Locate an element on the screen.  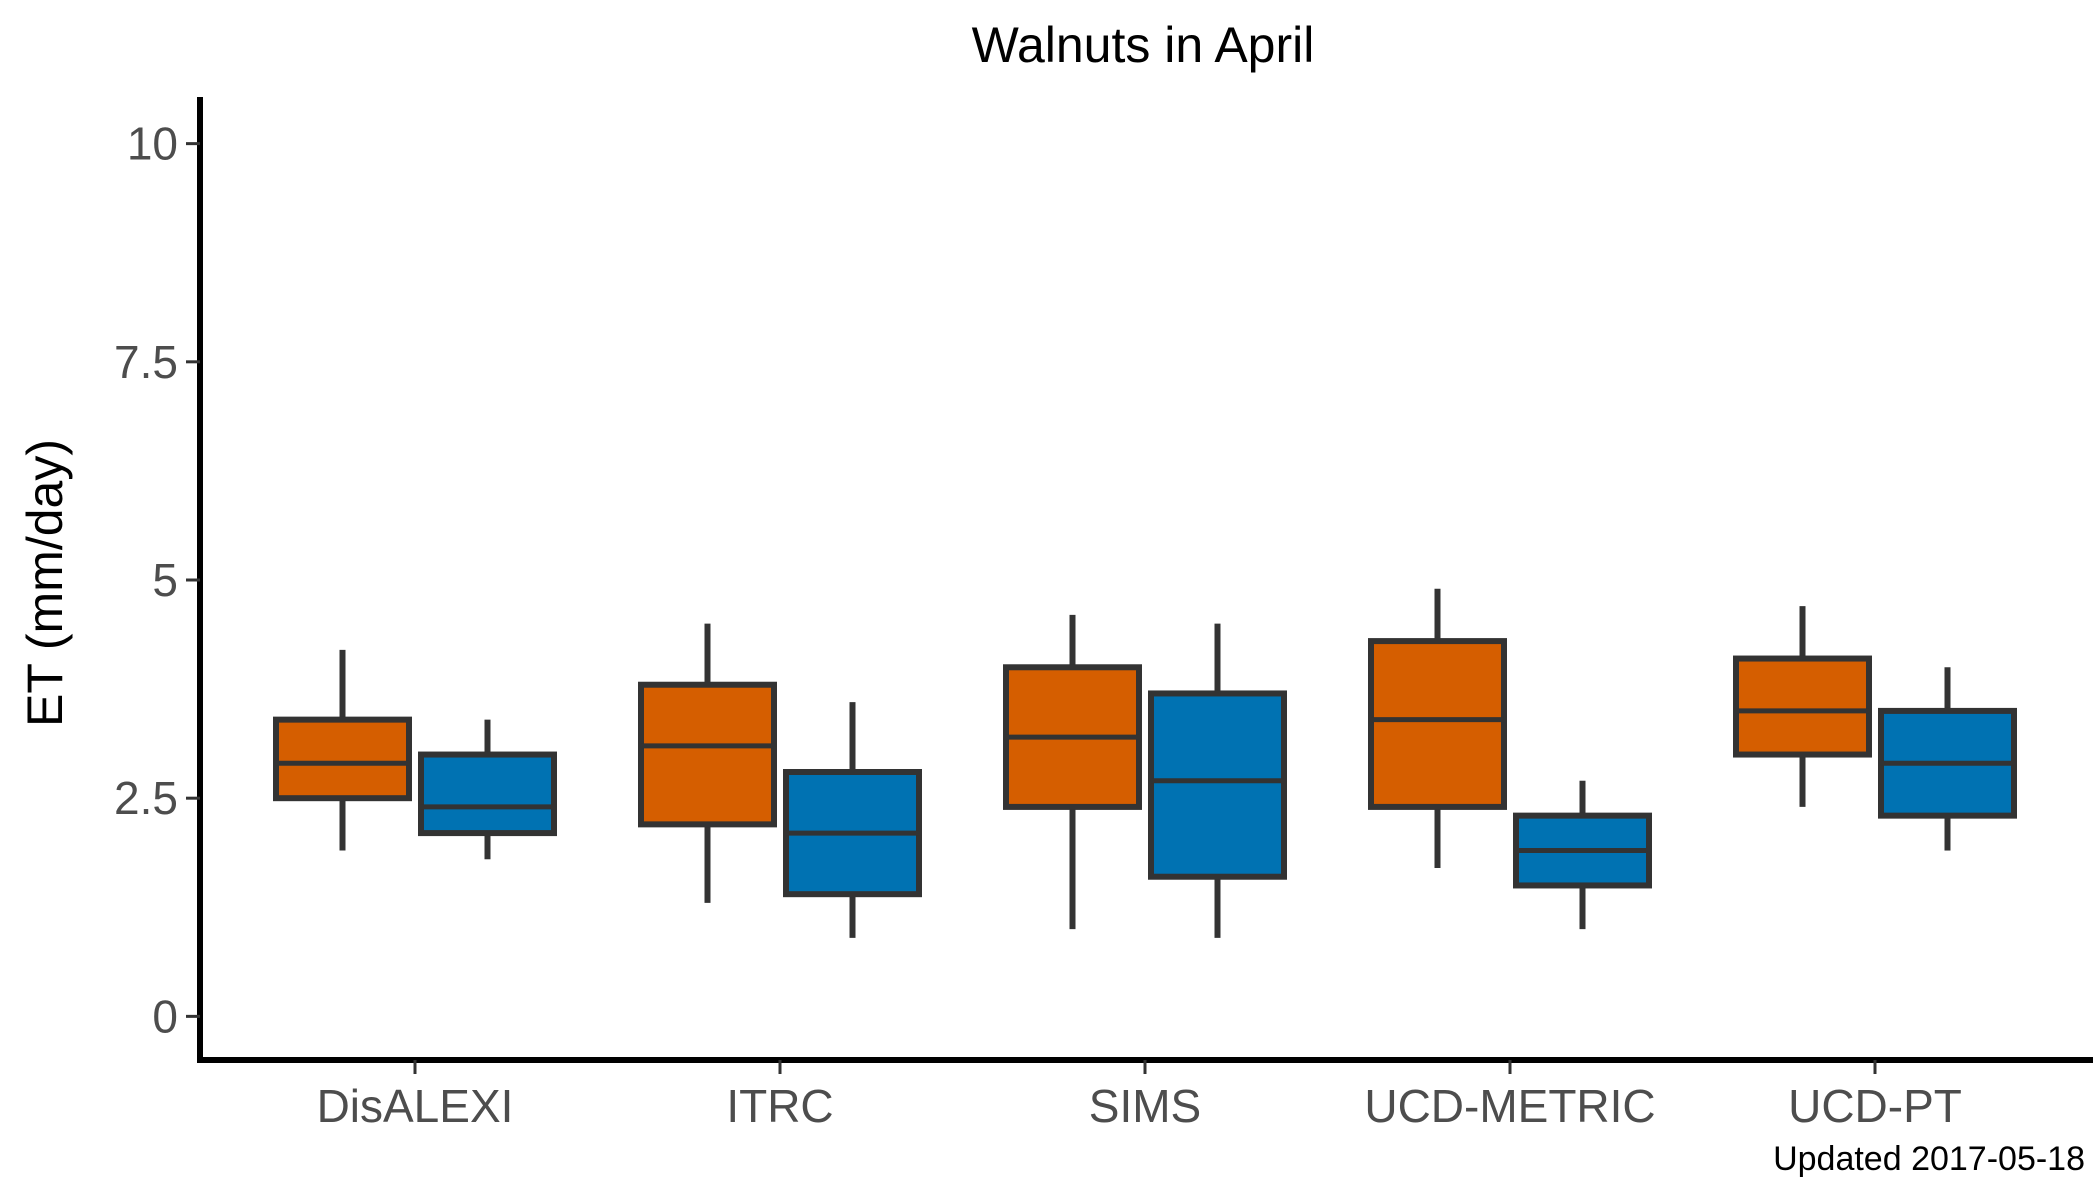
y-tick-label: 10 is located at coordinates (152, 144).